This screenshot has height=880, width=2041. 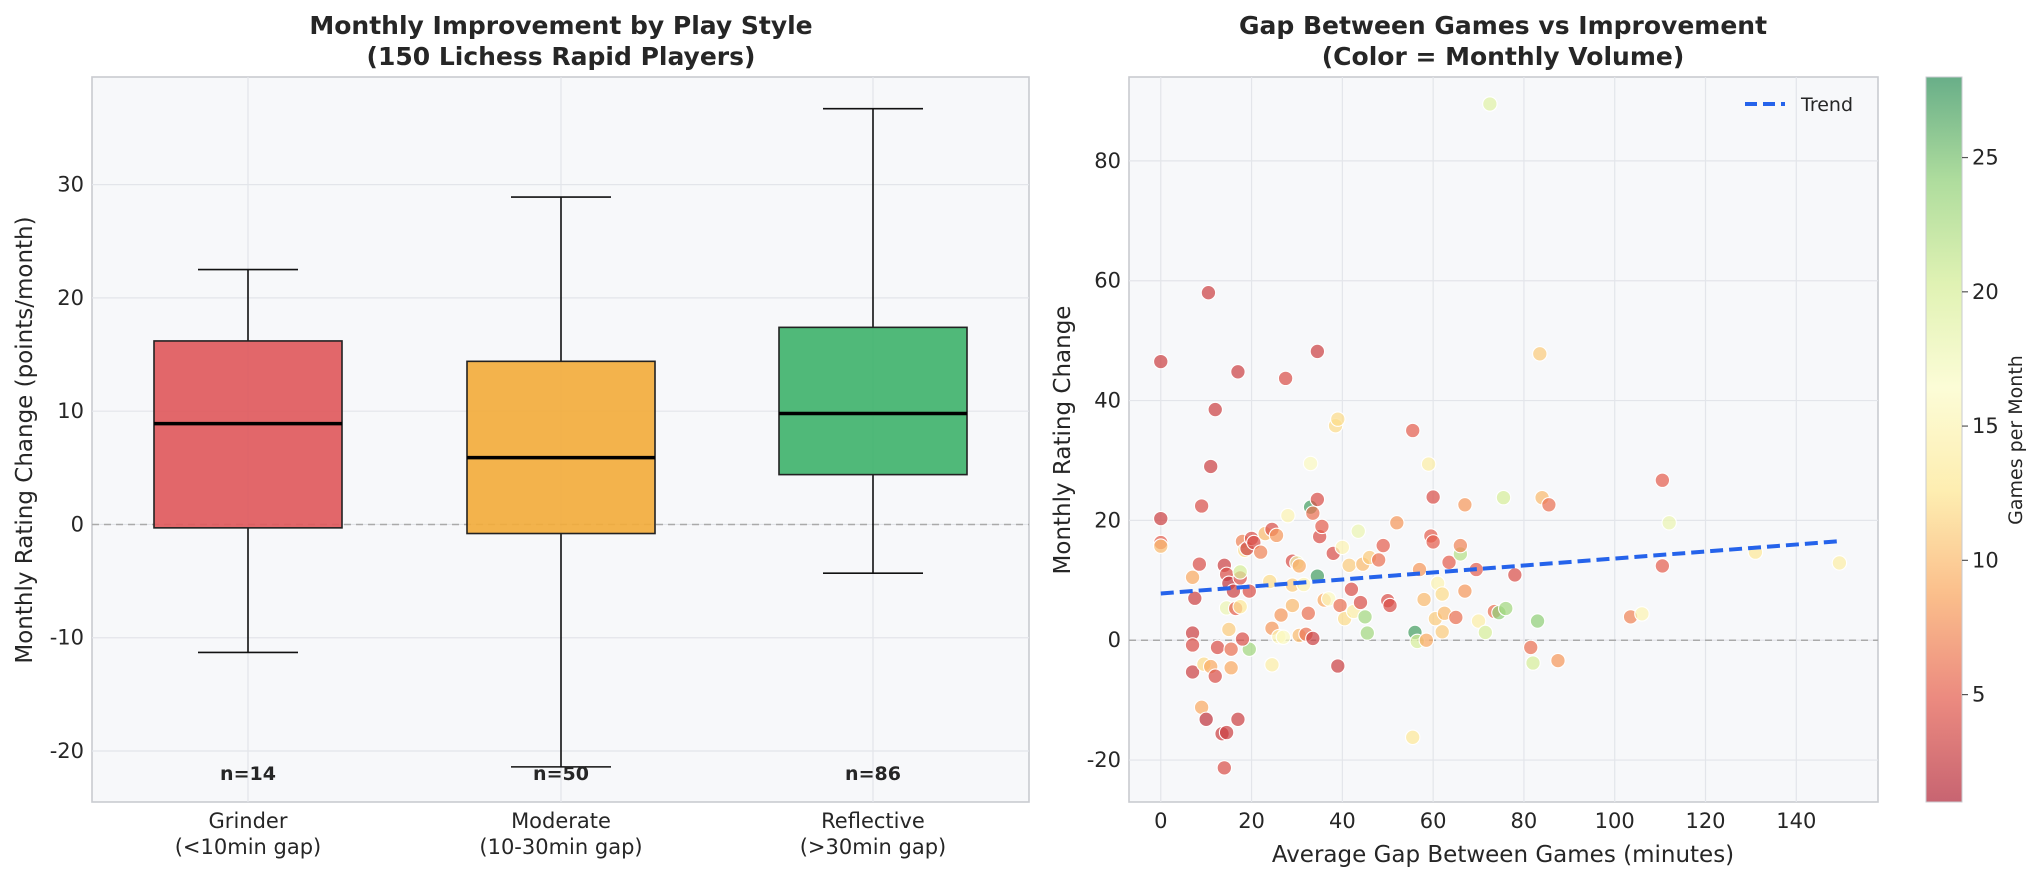 What do you see at coordinates (1114, 640) in the screenshot?
I see `right-y-tick-label: 0` at bounding box center [1114, 640].